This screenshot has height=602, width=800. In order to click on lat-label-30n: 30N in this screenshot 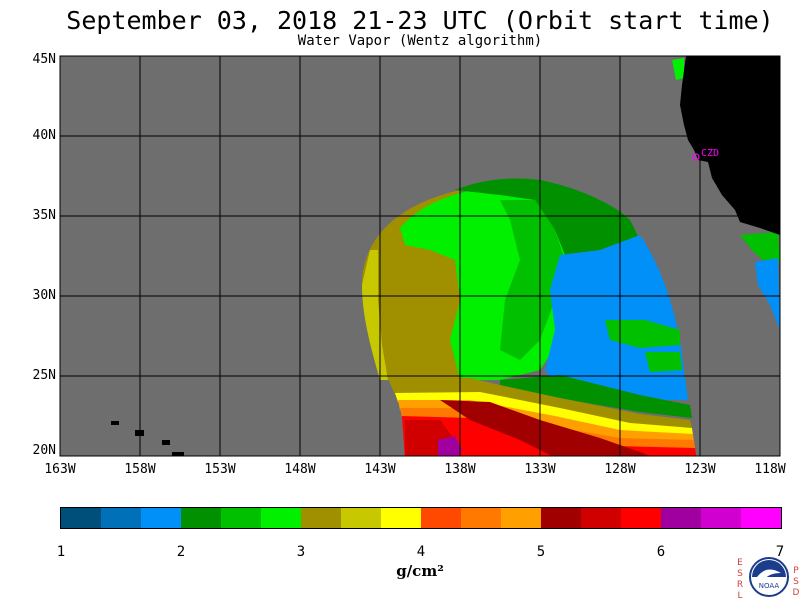, I will do `click(44, 295)`.